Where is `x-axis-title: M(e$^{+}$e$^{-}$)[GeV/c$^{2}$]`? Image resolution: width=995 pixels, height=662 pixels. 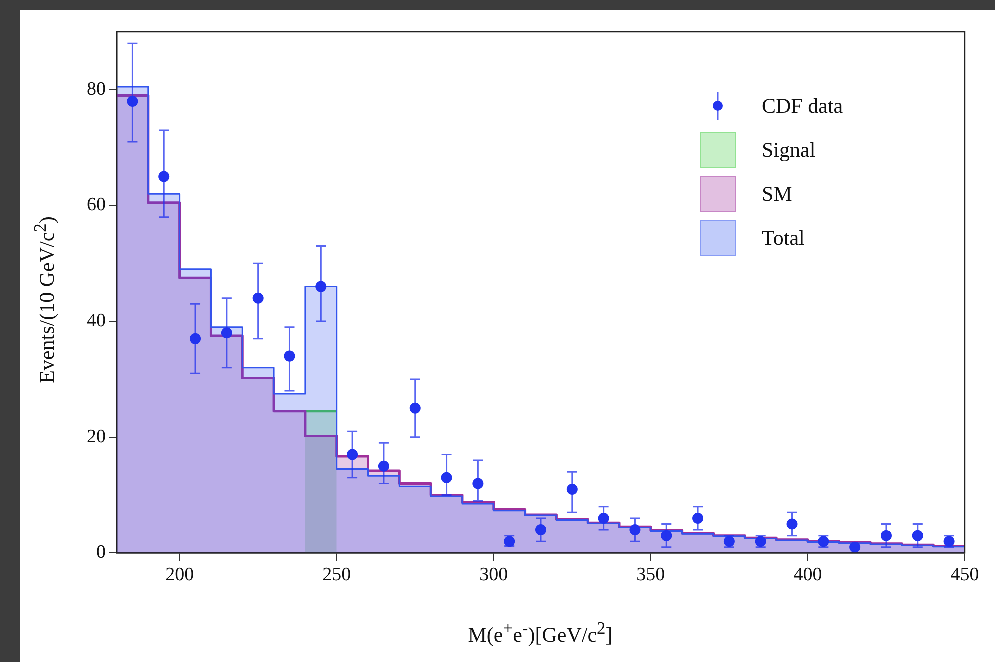 x-axis-title: M(e$^{+}$e$^{-}$)[GeV/c$^{2}$] is located at coordinates (540, 633).